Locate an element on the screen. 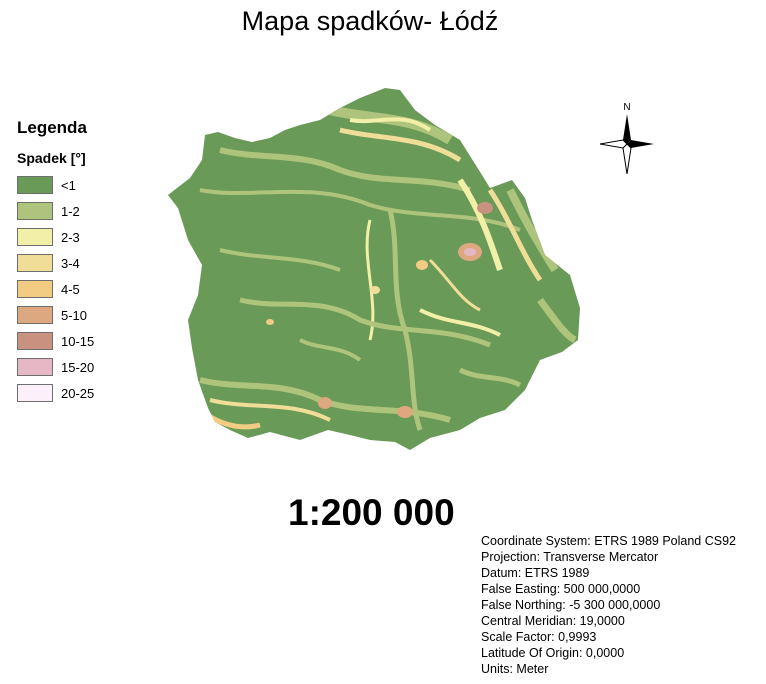 Image resolution: width=766 pixels, height=684 pixels. info-line: Datum: ETRS 1989 is located at coordinates (535, 573).